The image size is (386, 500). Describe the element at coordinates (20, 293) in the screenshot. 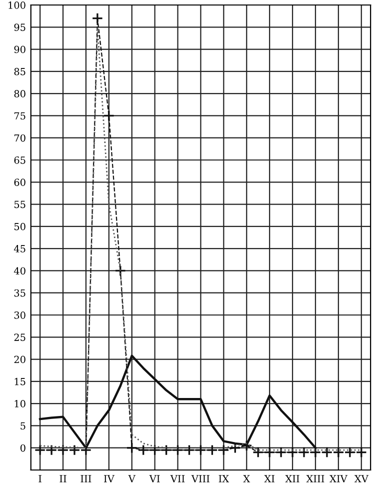

I see `y-tick-label: 35` at that location.